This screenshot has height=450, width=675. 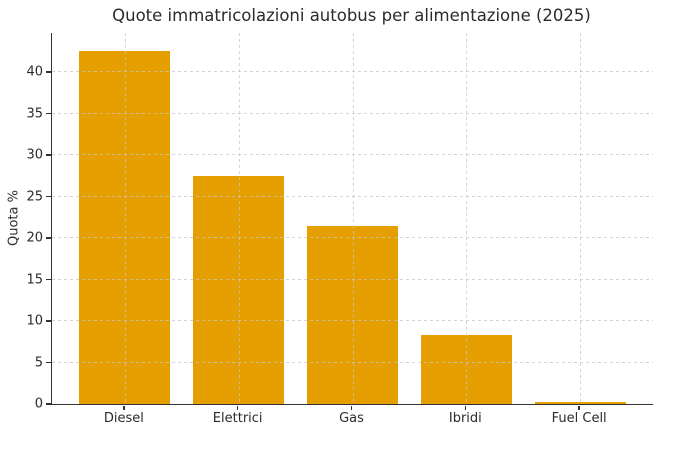 What do you see at coordinates (239, 289) in the screenshot?
I see `bar-elettrici` at bounding box center [239, 289].